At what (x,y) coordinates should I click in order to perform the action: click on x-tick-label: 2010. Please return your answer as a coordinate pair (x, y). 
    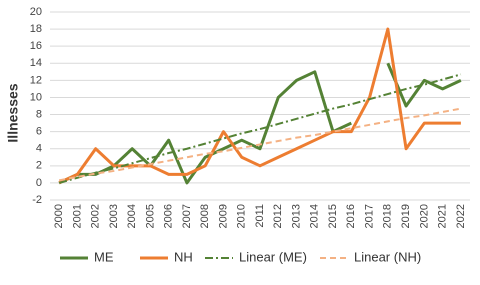
    Looking at the image, I should click on (242, 216).